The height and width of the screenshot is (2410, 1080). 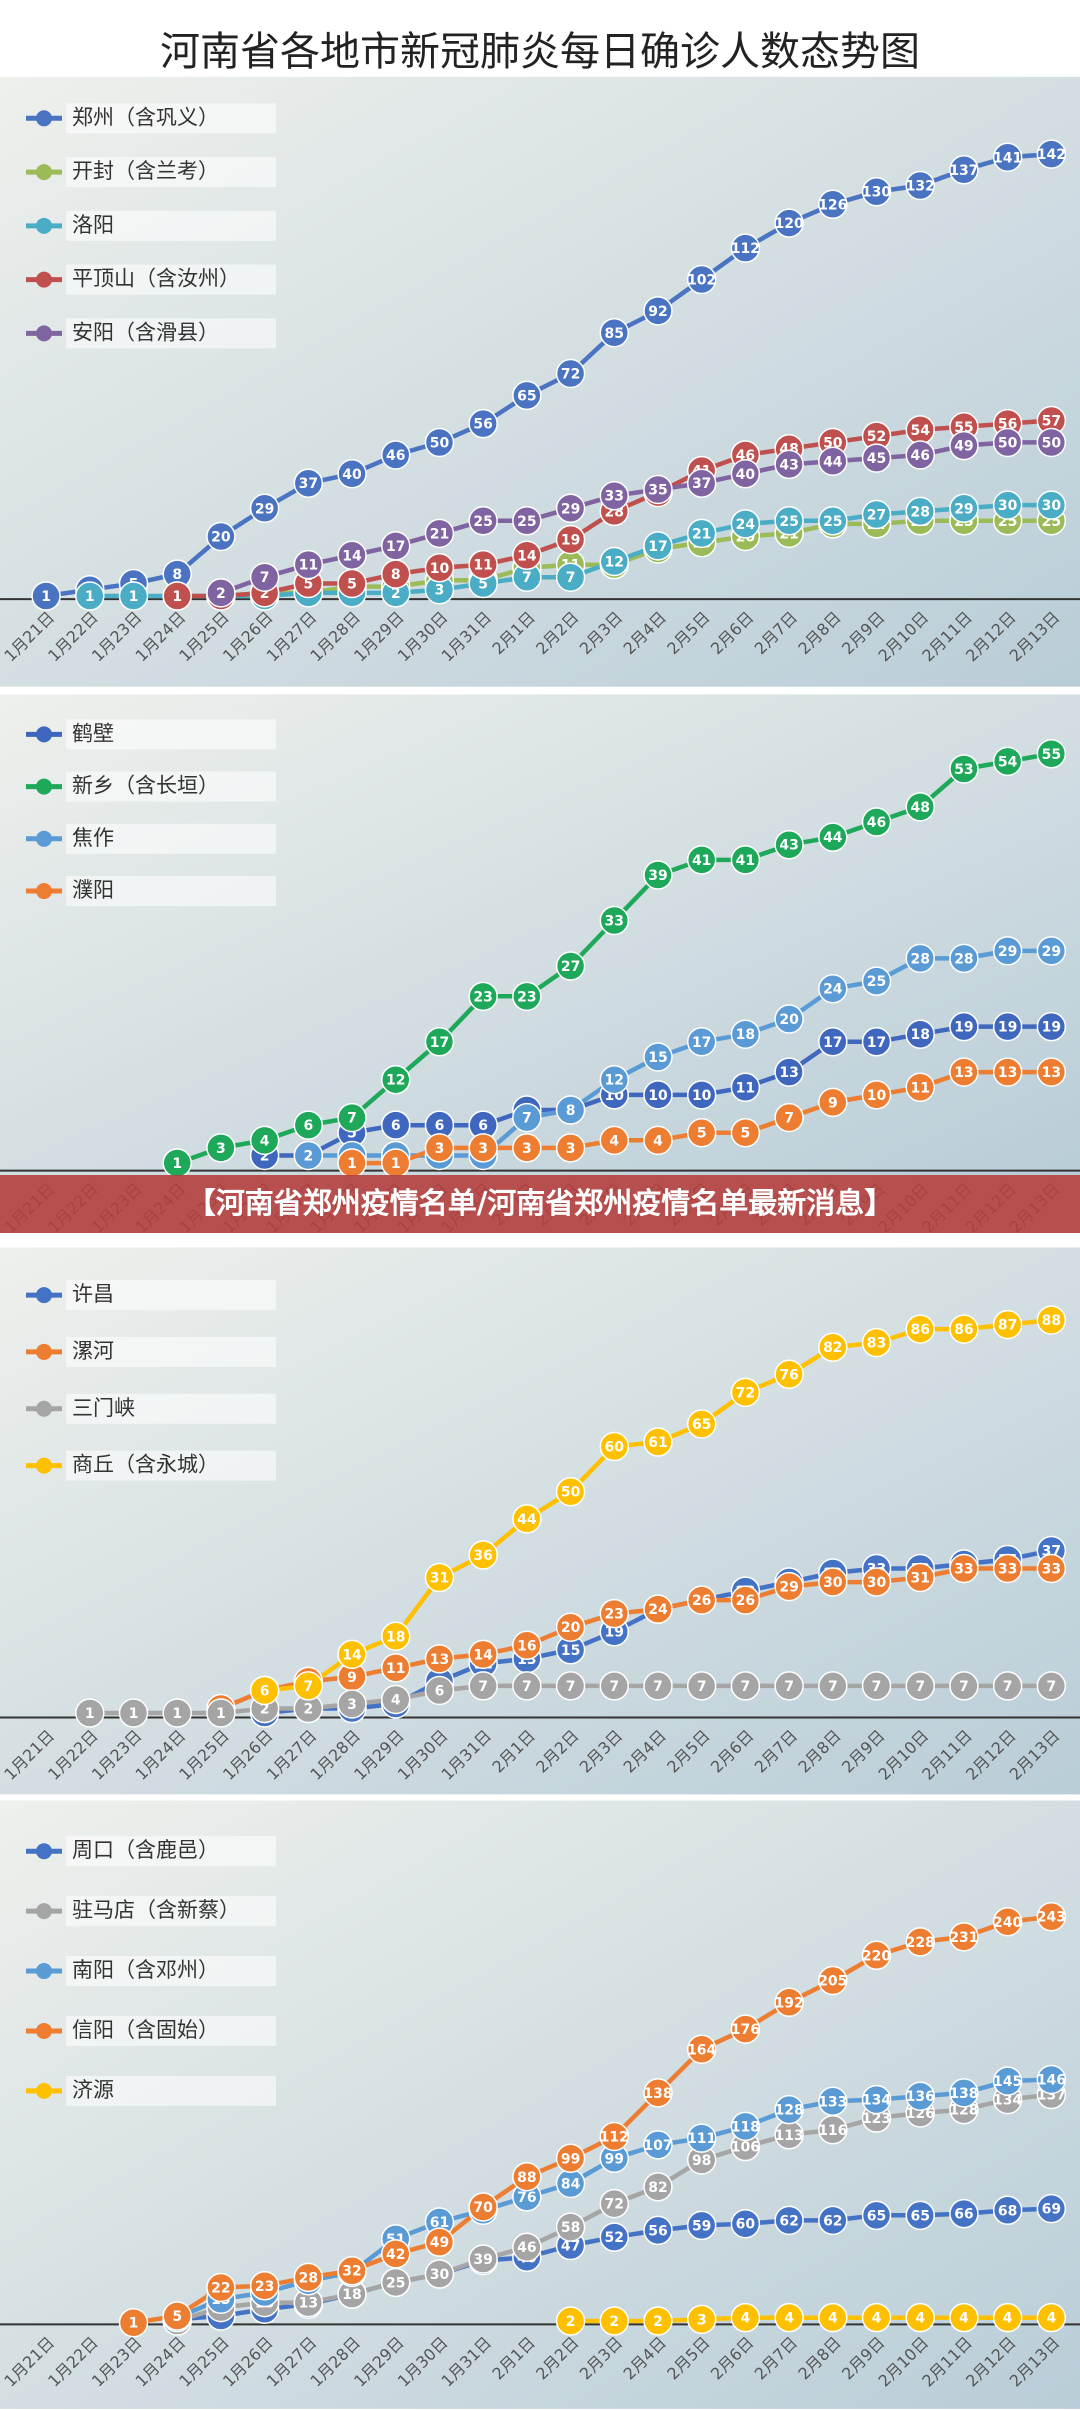 What do you see at coordinates (963, 2215) in the screenshot?
I see `data-label: 66` at bounding box center [963, 2215].